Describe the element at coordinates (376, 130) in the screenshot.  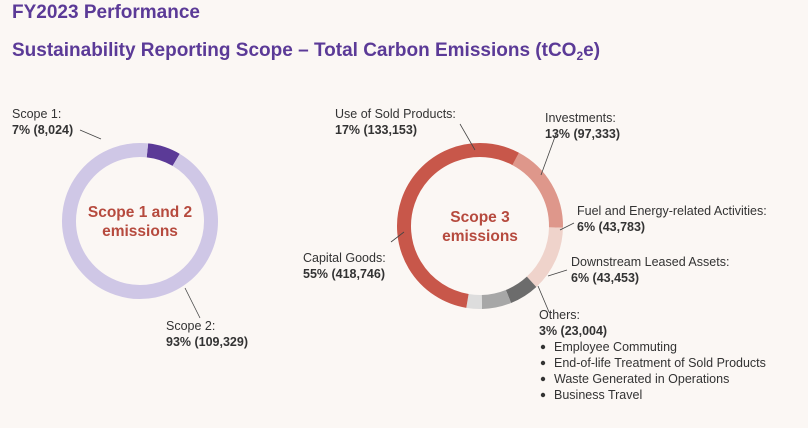
I see `donut2-slice-value: 17% (133,153)` at that location.